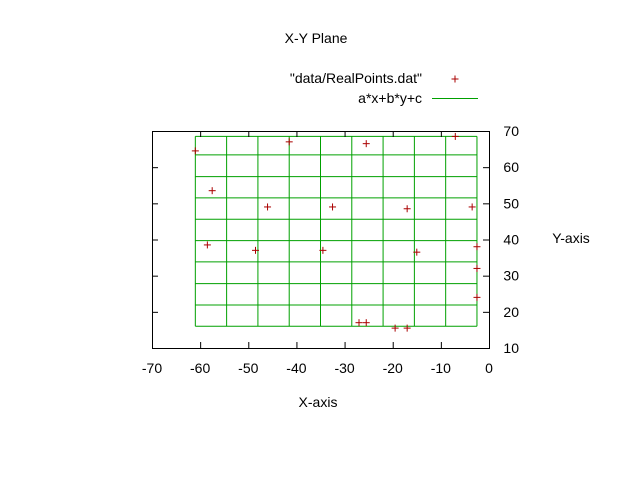 The image size is (640, 480). Describe the element at coordinates (152, 368) in the screenshot. I see `x-tick-label: -70` at that location.